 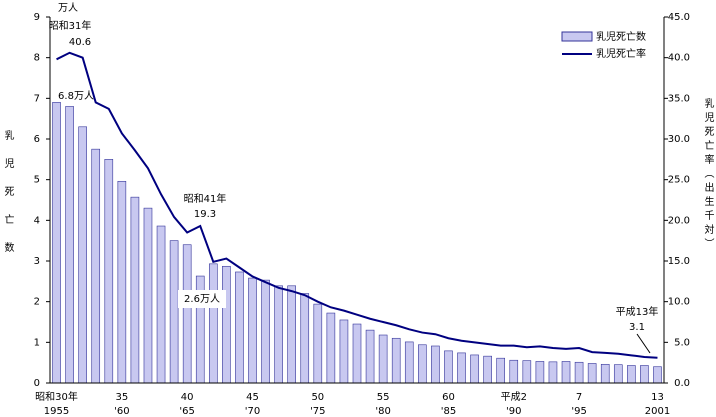 What do you see at coordinates (187, 397) in the screenshot?
I see `x-tick-label: 40` at bounding box center [187, 397].